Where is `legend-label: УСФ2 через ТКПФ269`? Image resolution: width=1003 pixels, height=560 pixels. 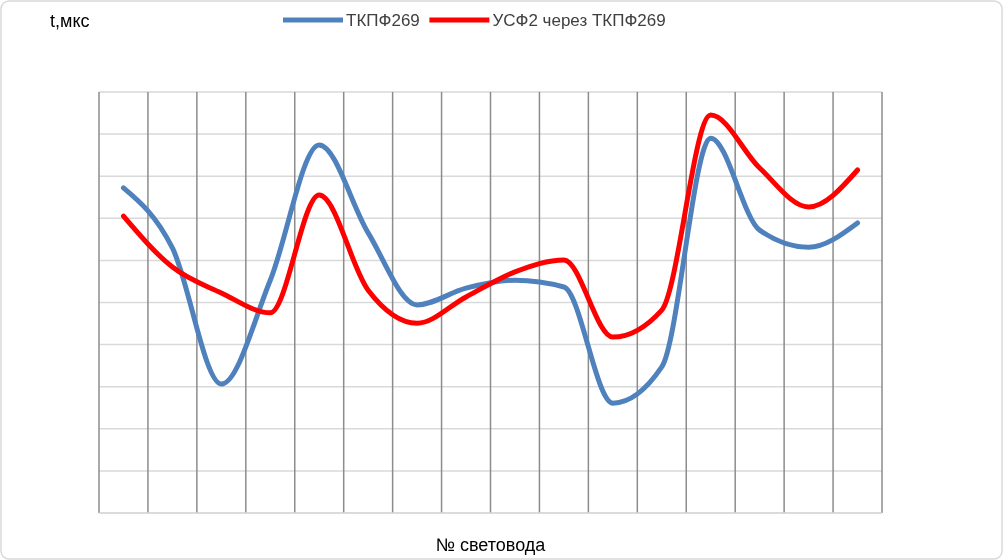 legend-label: УСФ2 через ТКПФ269 is located at coordinates (579, 20).